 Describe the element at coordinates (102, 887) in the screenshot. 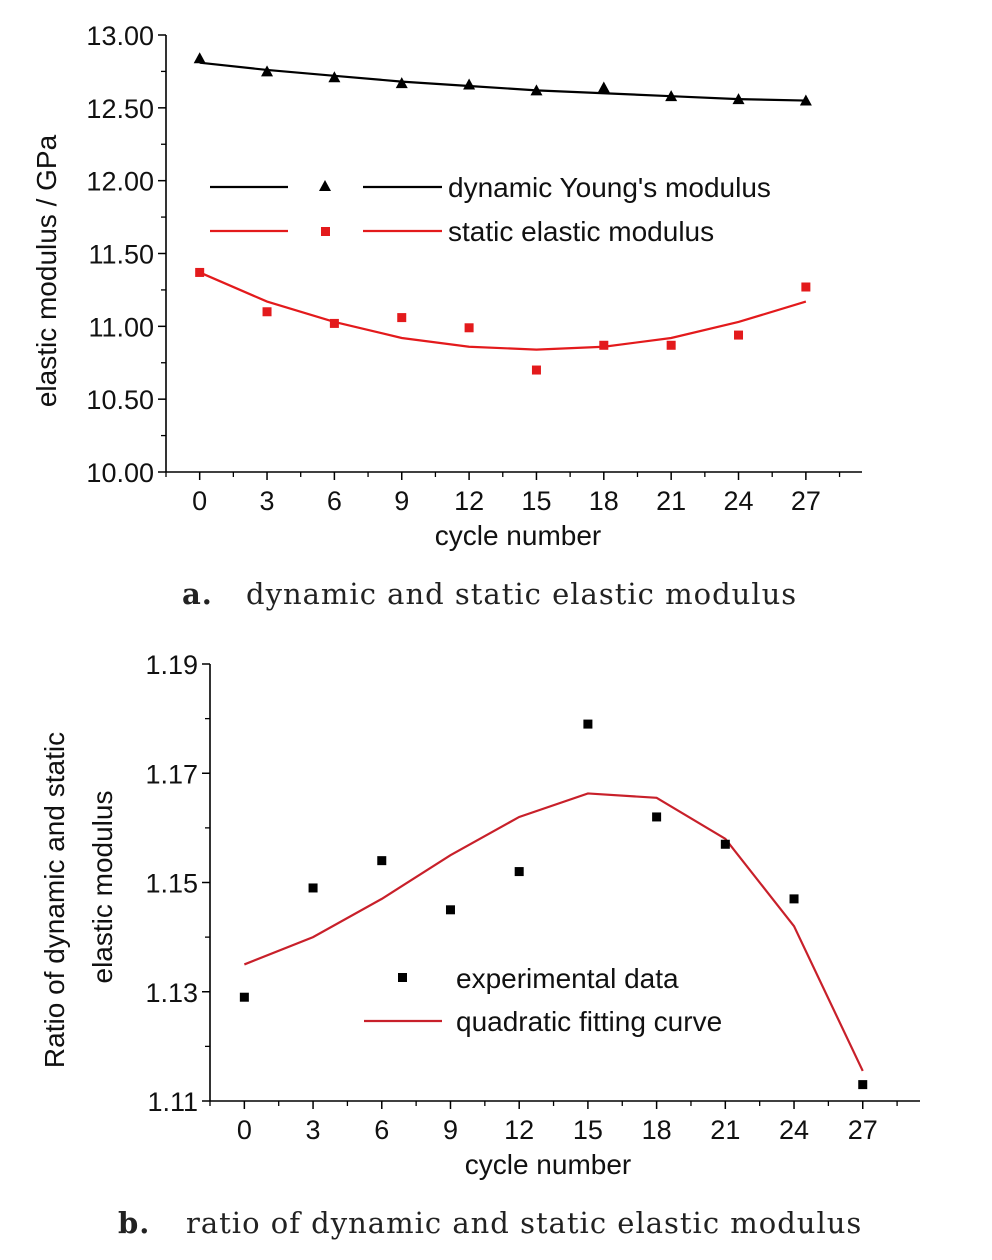

I see `chart-b-ylabel-line2: elastic modulus` at that location.